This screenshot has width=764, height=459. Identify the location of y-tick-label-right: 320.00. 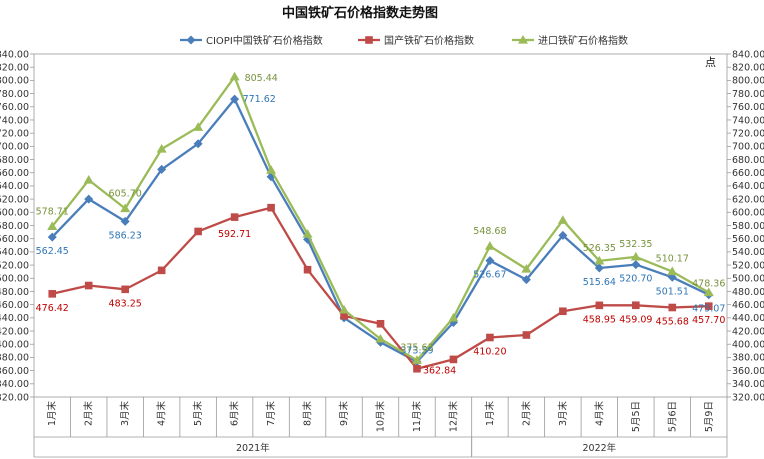
(748, 397).